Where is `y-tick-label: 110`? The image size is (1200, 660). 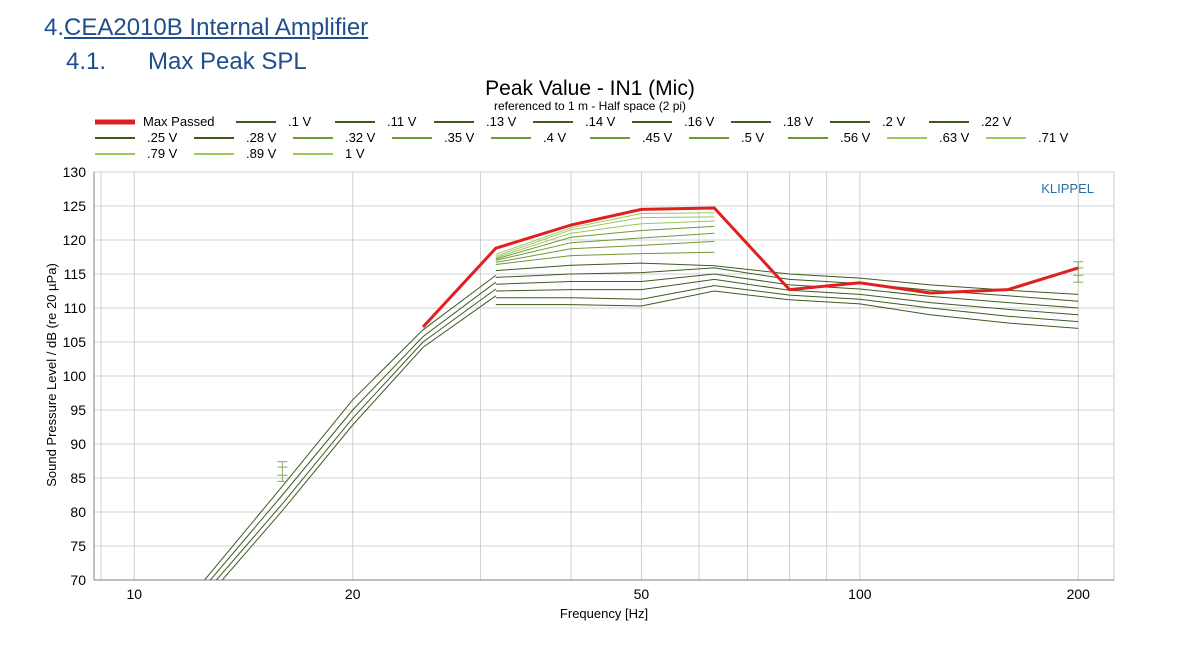
y-tick-label: 110 is located at coordinates (75, 308).